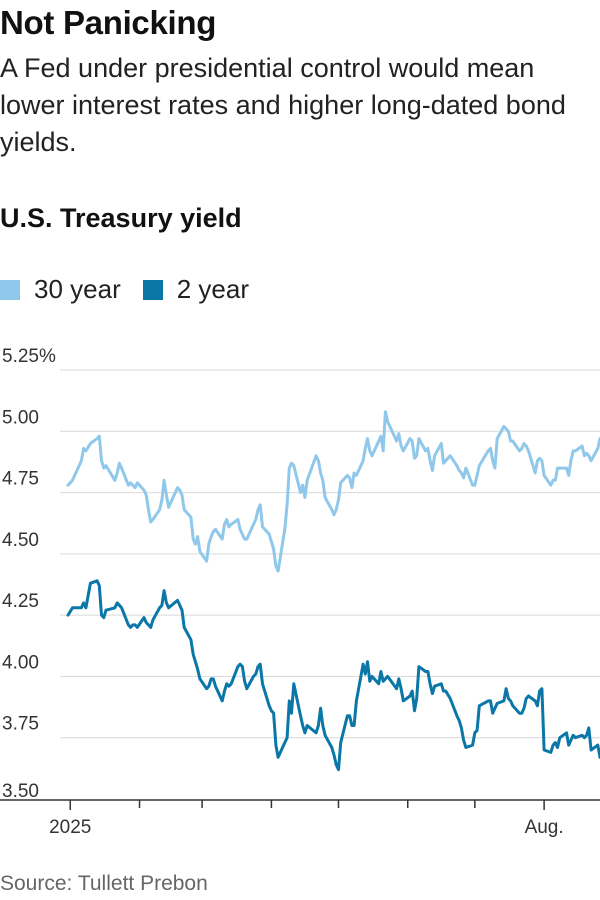 The image size is (600, 900). Describe the element at coordinates (29, 574) in the screenshot. I see `y-axis-labels: 5.25% 5.00 4.75 4.50 4.25 4.00 3.75 3.50` at that location.